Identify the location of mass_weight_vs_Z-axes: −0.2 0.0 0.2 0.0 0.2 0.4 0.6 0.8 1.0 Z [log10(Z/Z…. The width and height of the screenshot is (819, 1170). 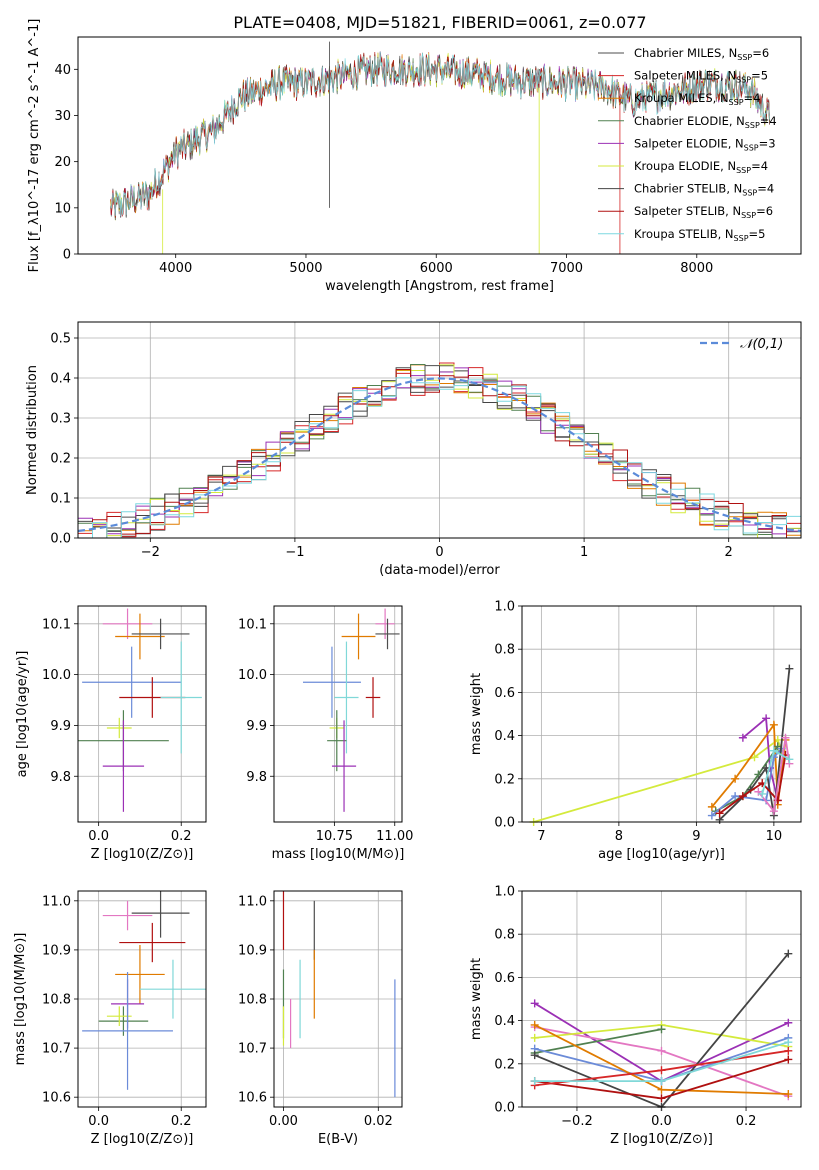
(635, 1016).